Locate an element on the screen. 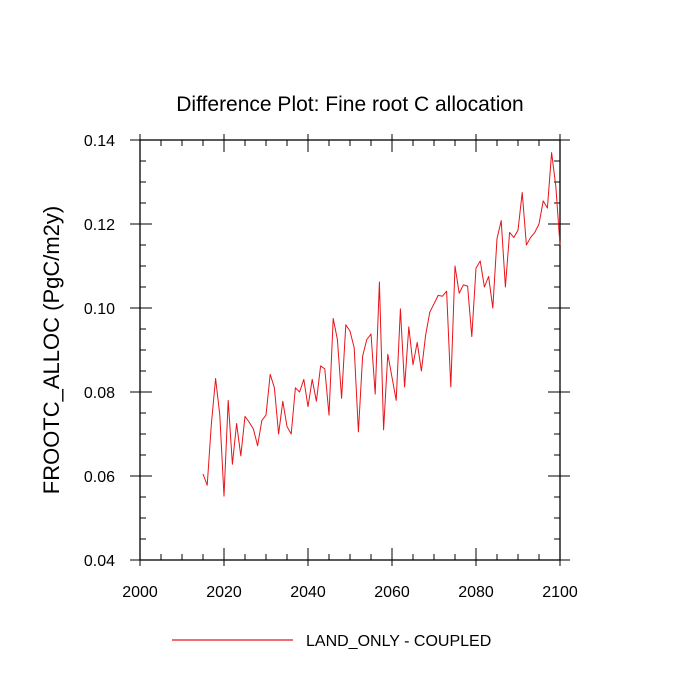 The height and width of the screenshot is (700, 700). y-tick-label: 0.04 is located at coordinates (99, 561).